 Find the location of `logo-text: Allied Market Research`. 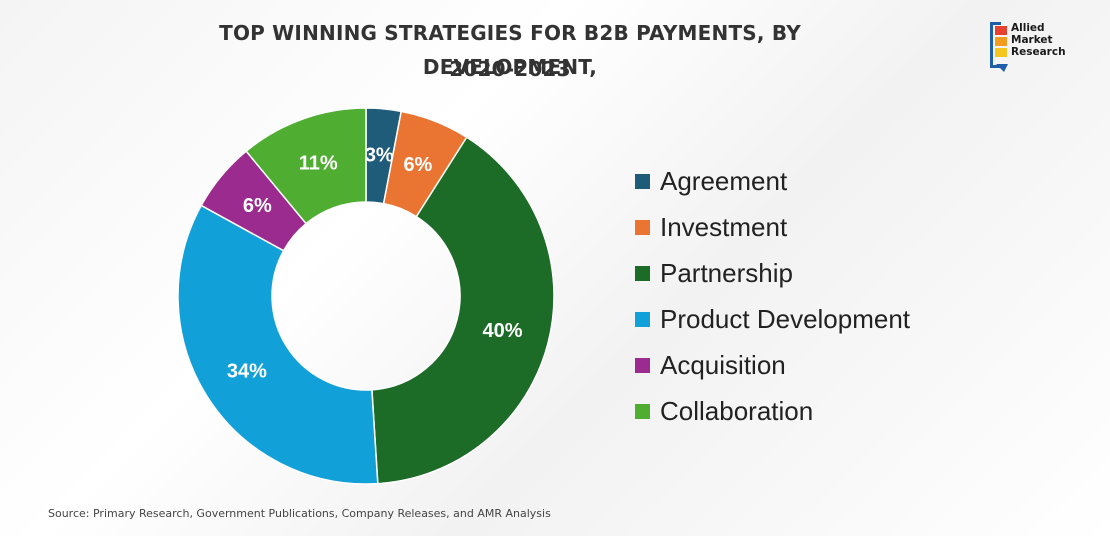

logo-text: Allied Market Research is located at coordinates (1048, 40).